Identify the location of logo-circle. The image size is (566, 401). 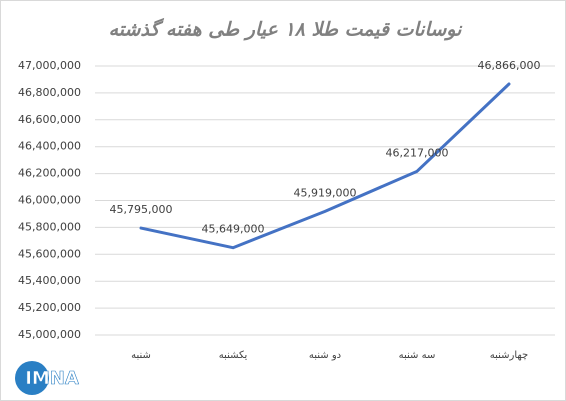
(32, 378).